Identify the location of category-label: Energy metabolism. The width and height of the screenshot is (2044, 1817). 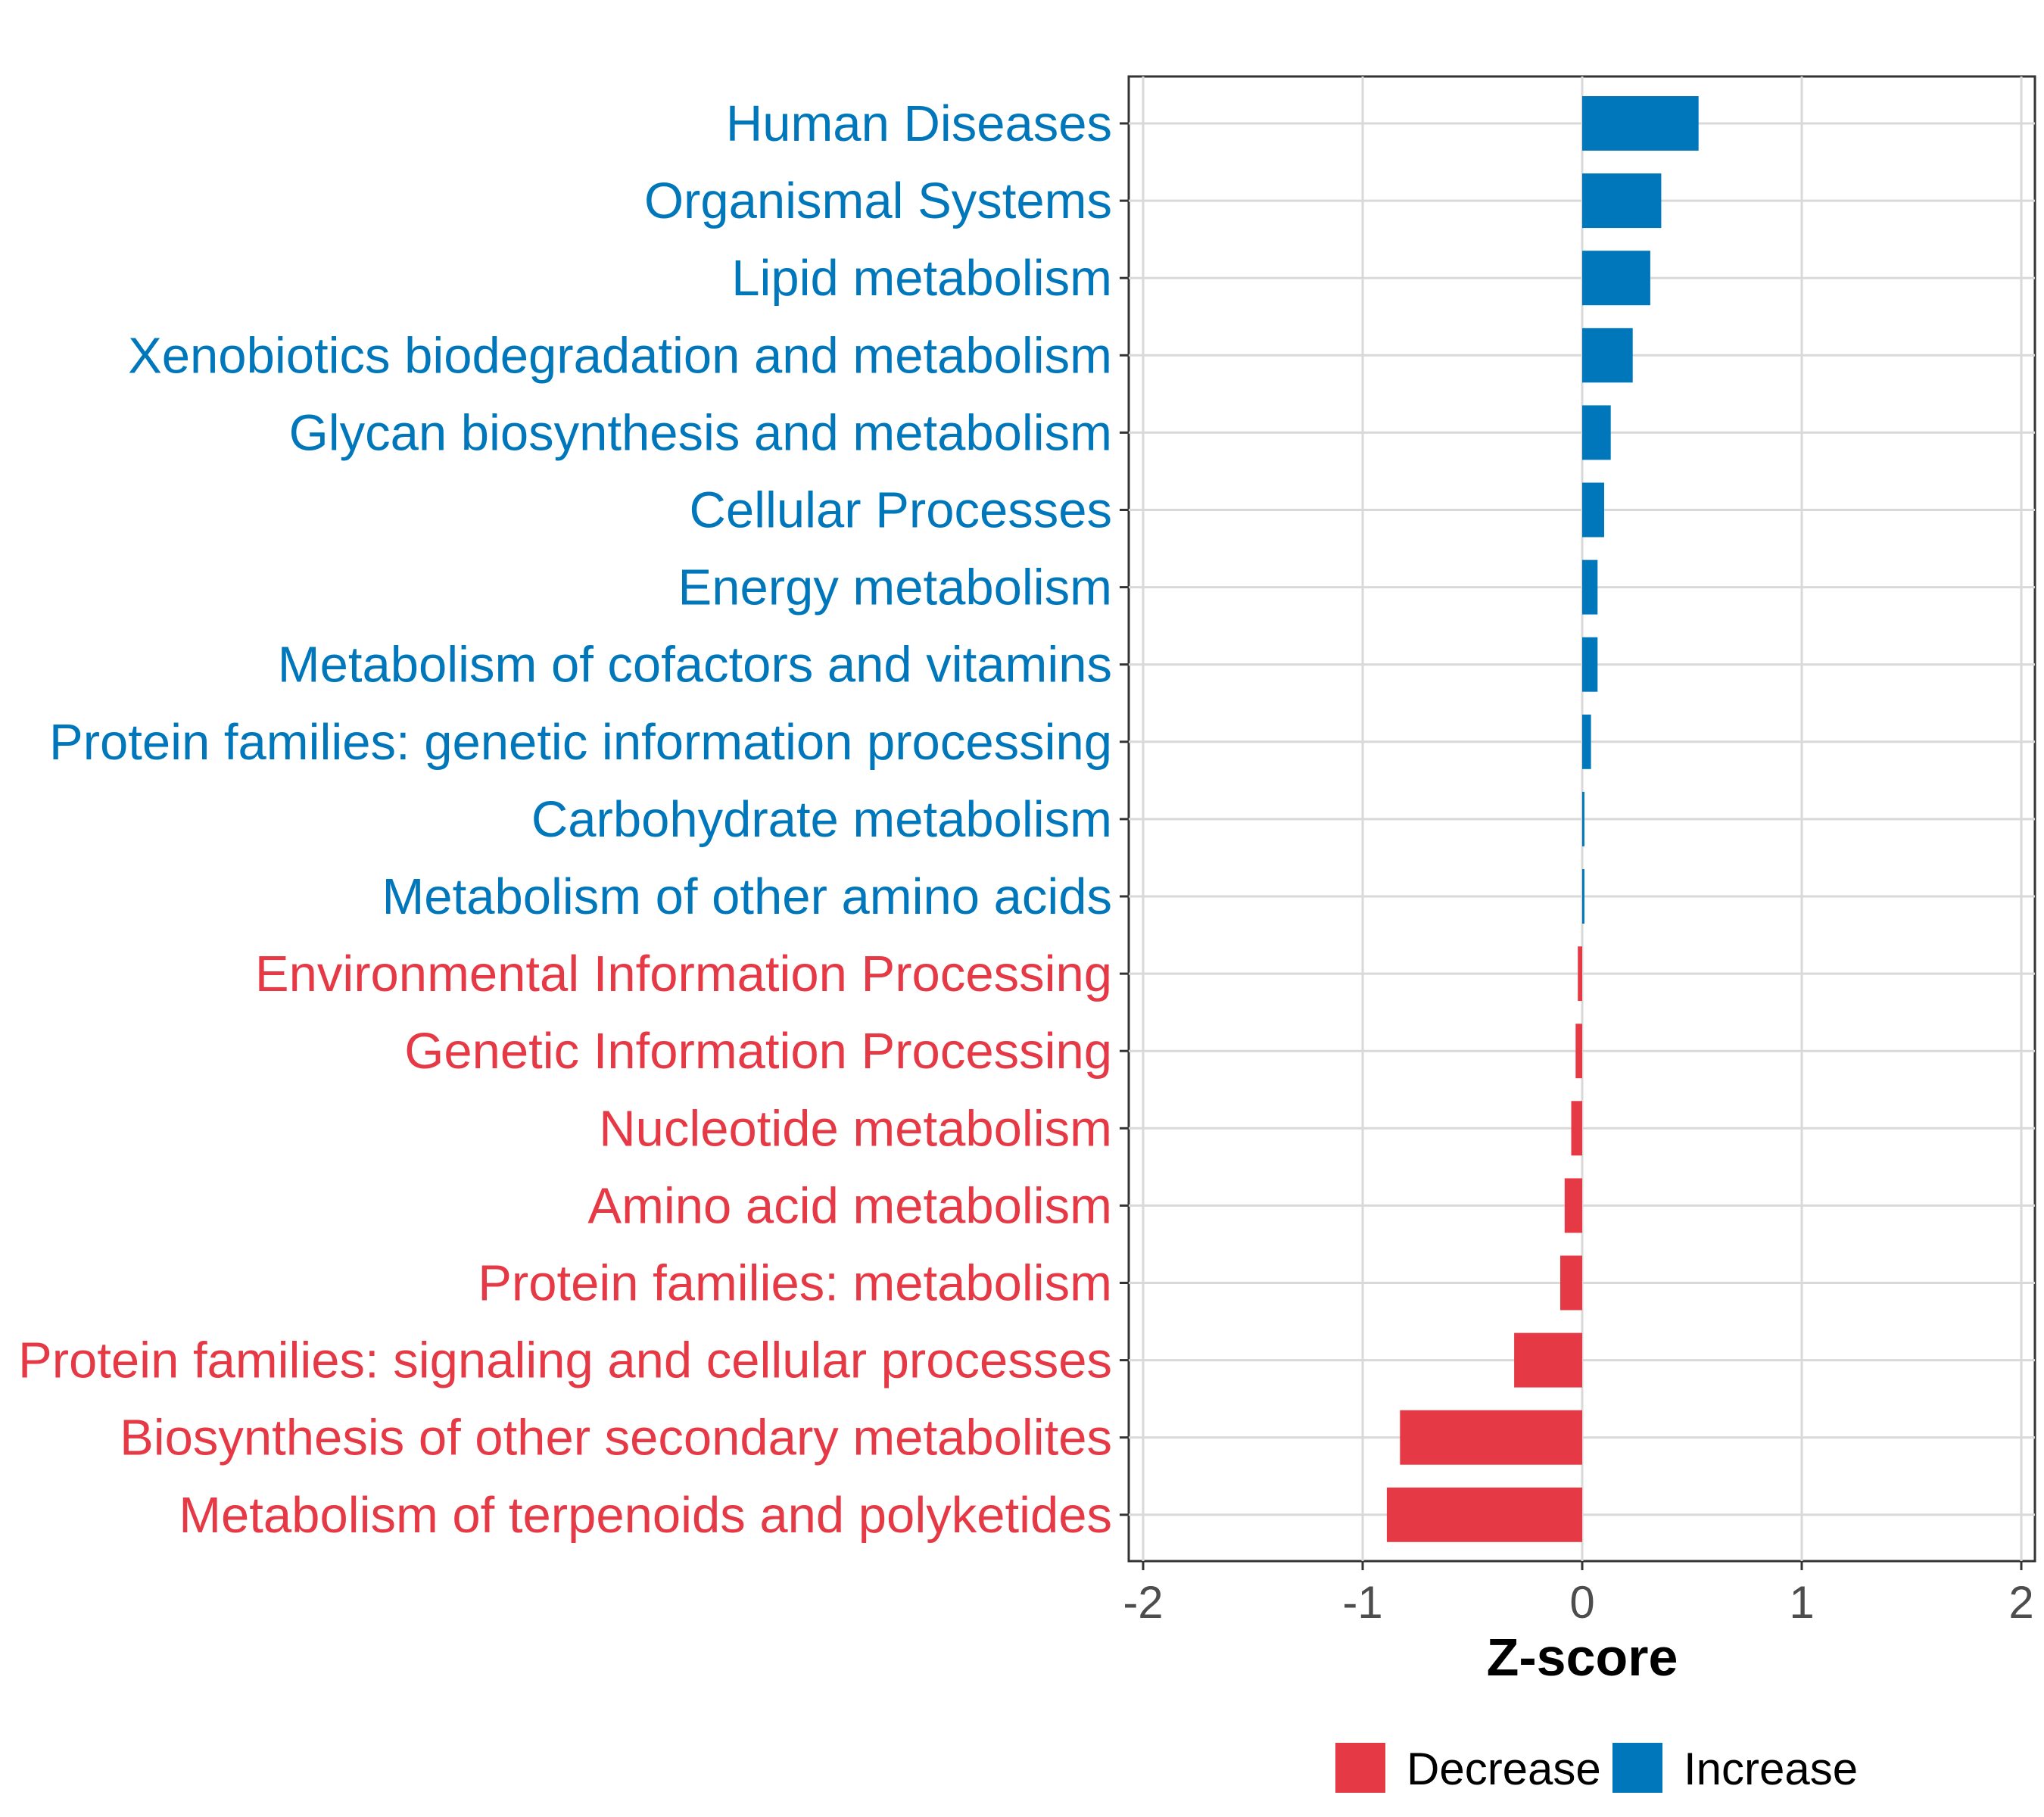
(895, 587).